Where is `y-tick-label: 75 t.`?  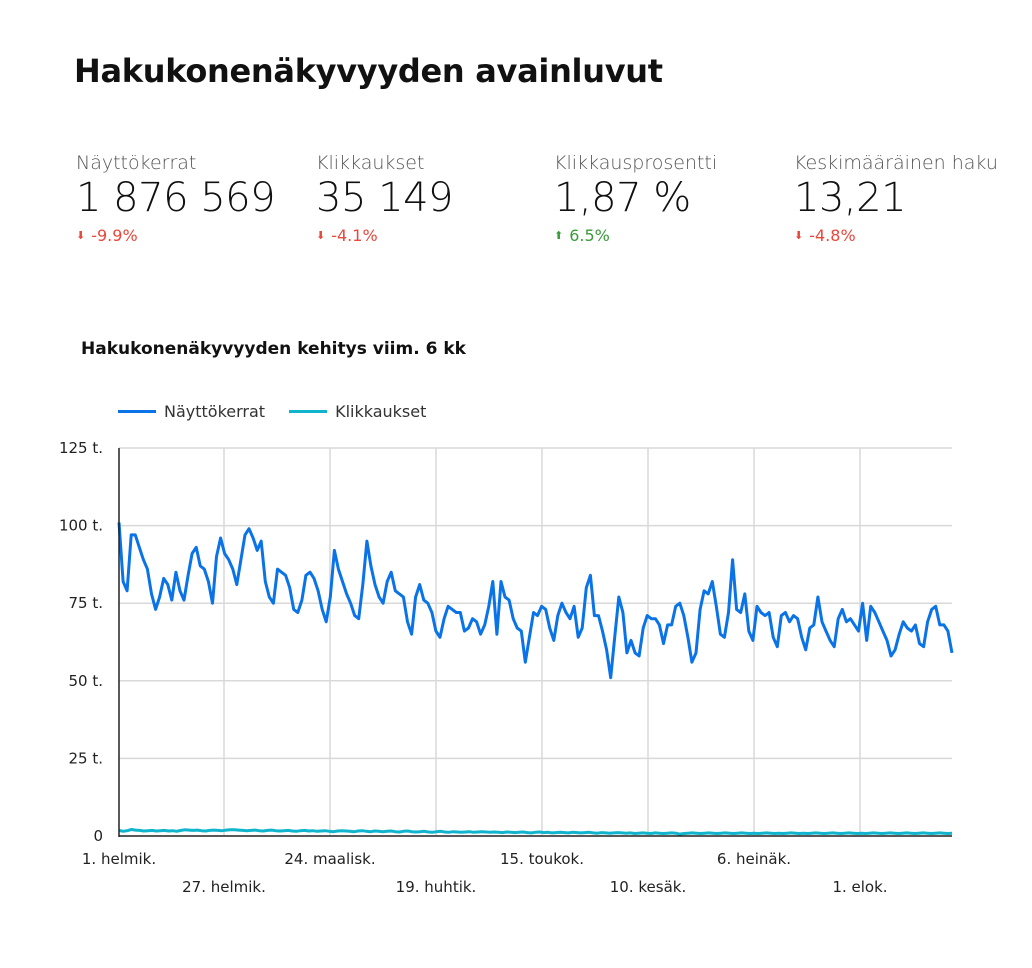
y-tick-label: 75 t. is located at coordinates (85, 603).